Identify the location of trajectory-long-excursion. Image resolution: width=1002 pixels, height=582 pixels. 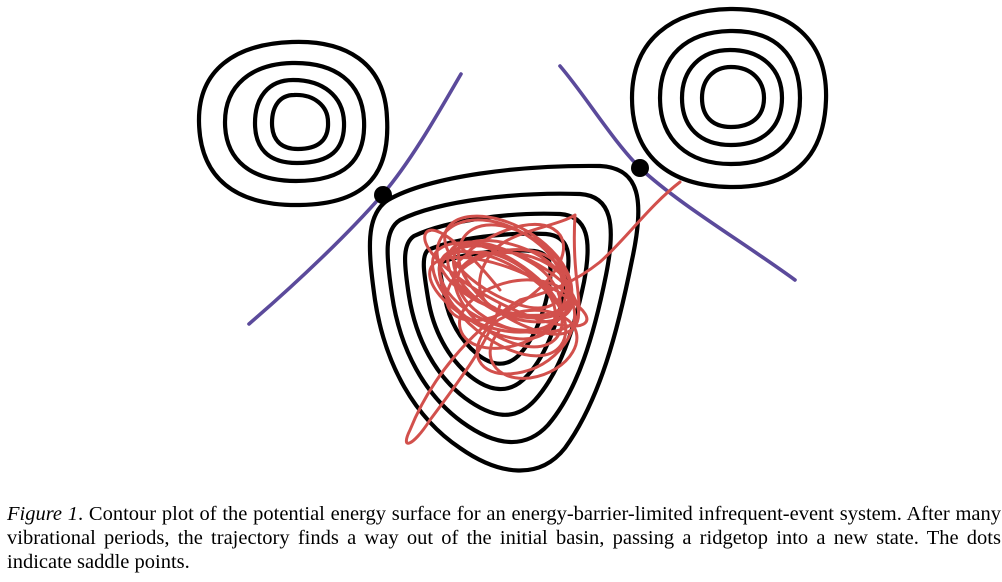
(463, 371).